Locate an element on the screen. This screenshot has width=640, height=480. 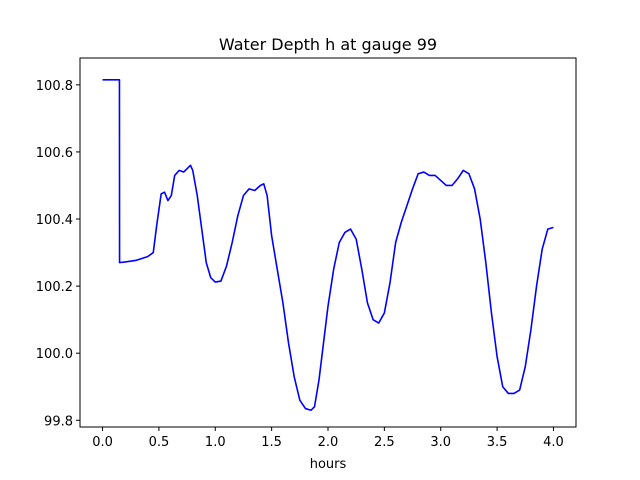
x-tick-label: 2.0 is located at coordinates (328, 442).